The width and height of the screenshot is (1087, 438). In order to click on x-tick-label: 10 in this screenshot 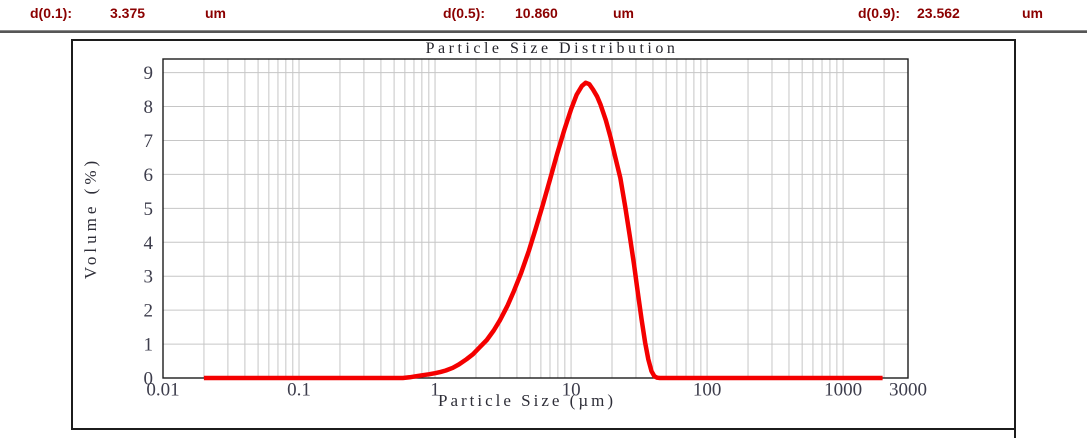, I will do `click(571, 390)`.